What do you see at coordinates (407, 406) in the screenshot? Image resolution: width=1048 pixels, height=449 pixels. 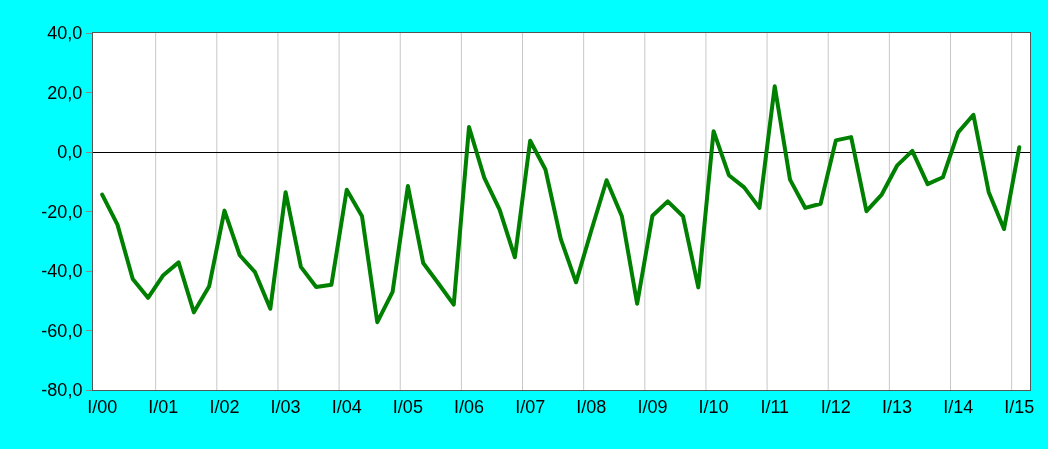 I see `x-tick-label: I/05` at bounding box center [407, 406].